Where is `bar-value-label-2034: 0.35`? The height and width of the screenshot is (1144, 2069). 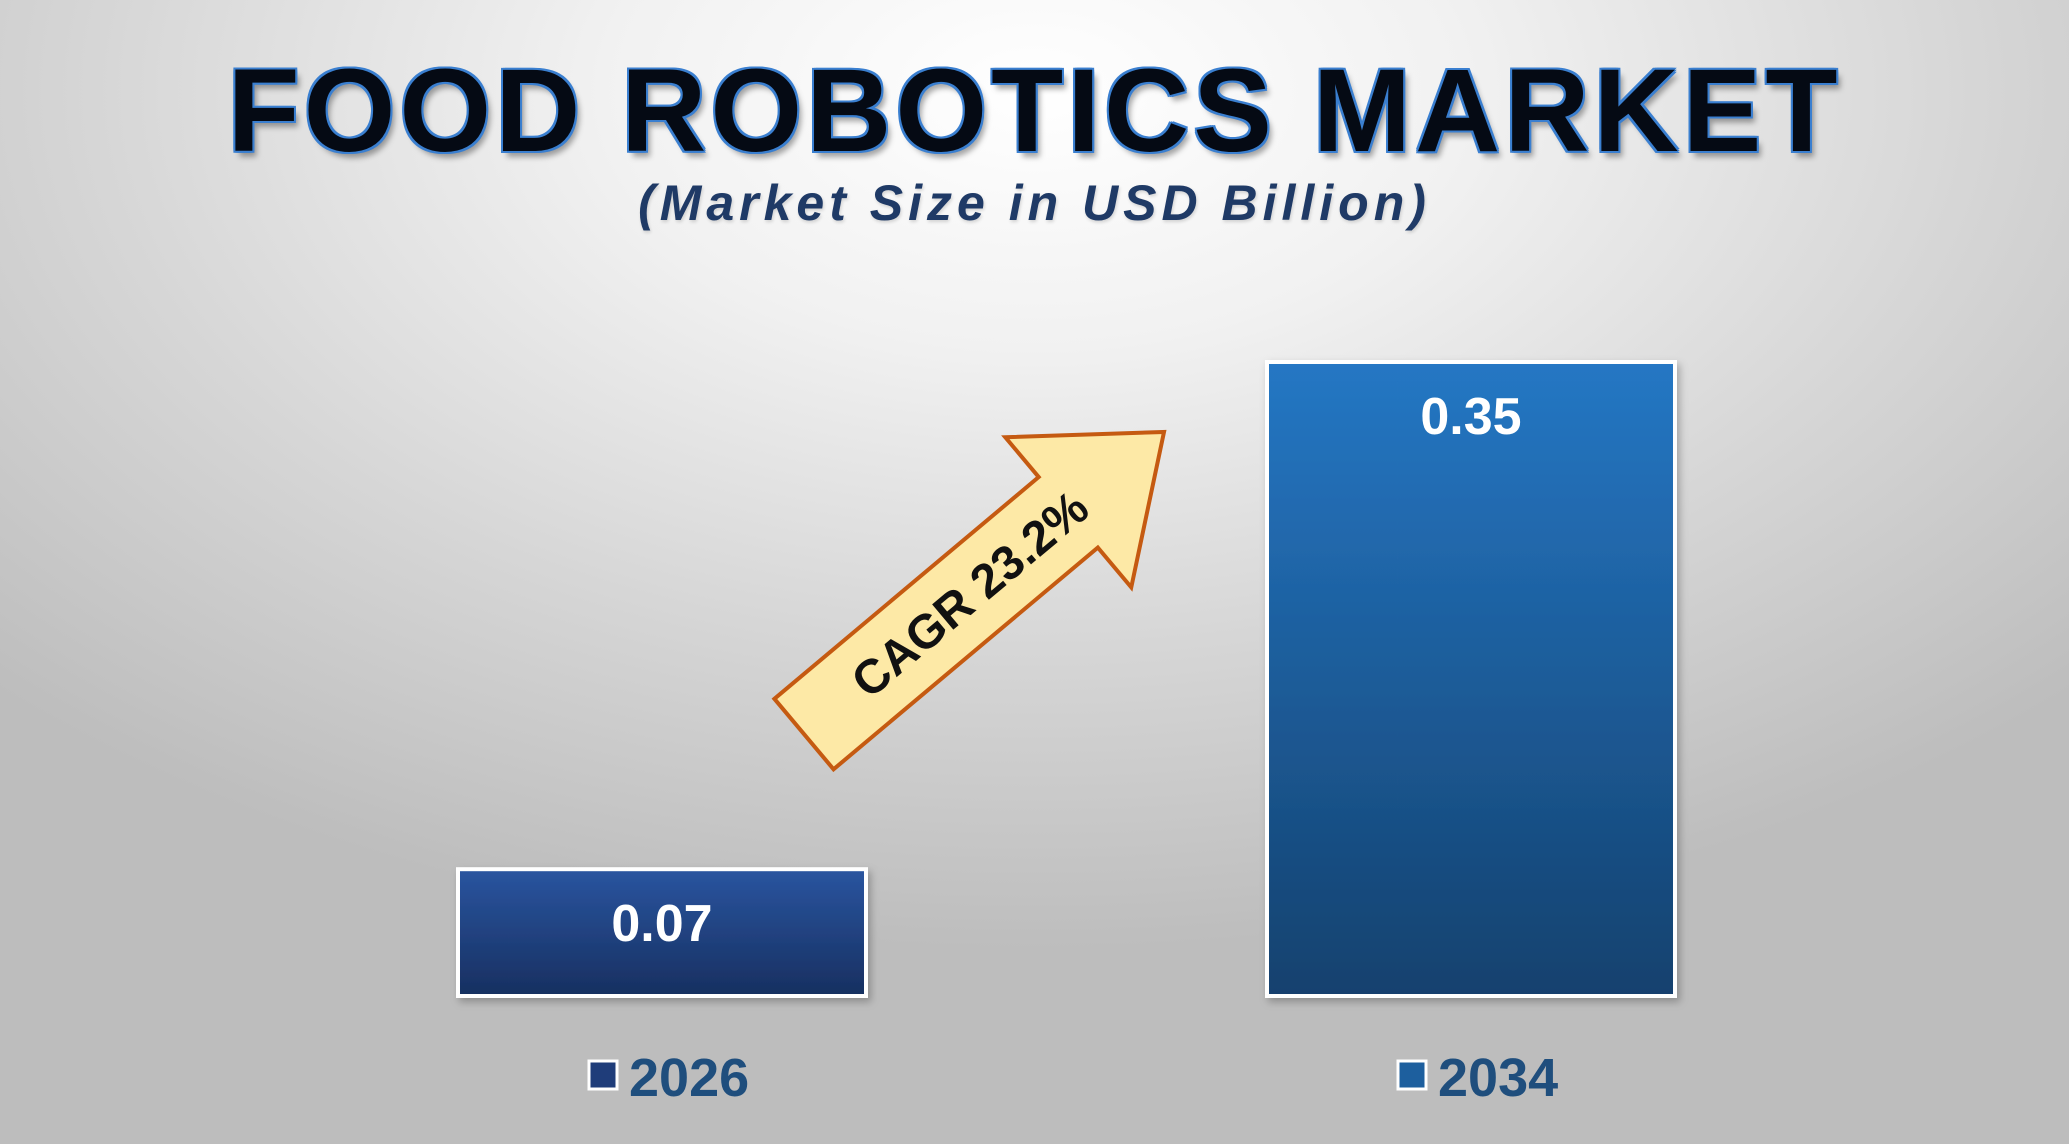
bar-value-label-2034: 0.35 is located at coordinates (1470, 417).